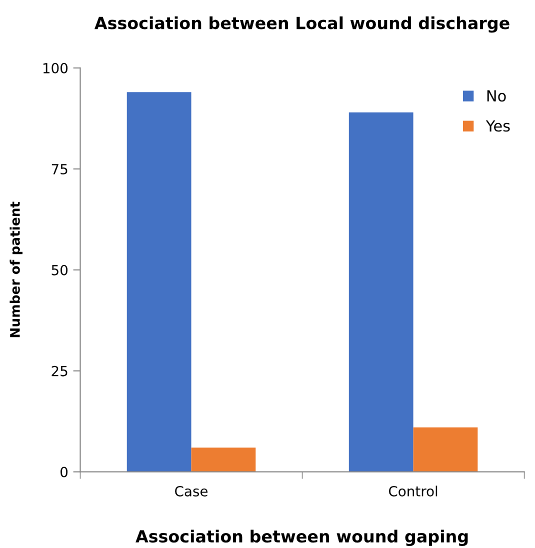  Describe the element at coordinates (64, 472) in the screenshot. I see `y-tick-label: 0` at that location.